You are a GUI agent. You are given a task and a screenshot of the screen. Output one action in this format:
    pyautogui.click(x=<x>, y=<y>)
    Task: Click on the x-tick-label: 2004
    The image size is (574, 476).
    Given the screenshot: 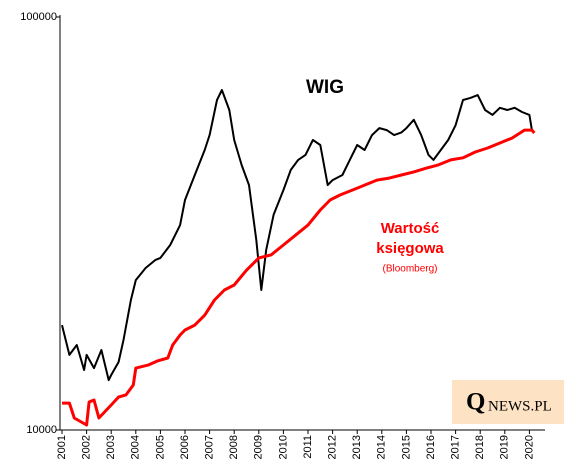 What is the action you would take?
    pyautogui.click(x=136, y=447)
    